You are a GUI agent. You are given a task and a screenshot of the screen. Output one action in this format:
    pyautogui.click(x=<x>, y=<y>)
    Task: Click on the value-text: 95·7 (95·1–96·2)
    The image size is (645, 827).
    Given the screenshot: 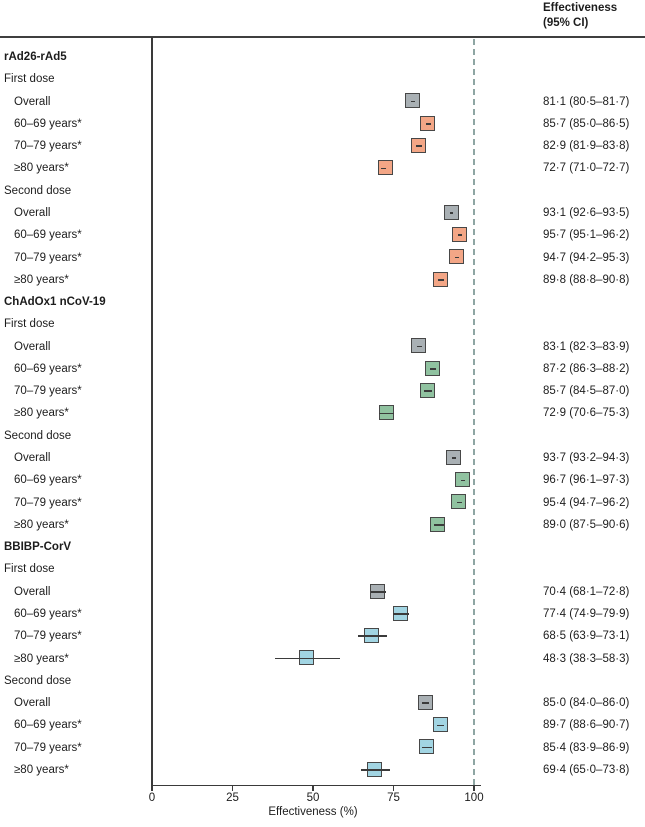 What is the action you would take?
    pyautogui.click(x=586, y=235)
    